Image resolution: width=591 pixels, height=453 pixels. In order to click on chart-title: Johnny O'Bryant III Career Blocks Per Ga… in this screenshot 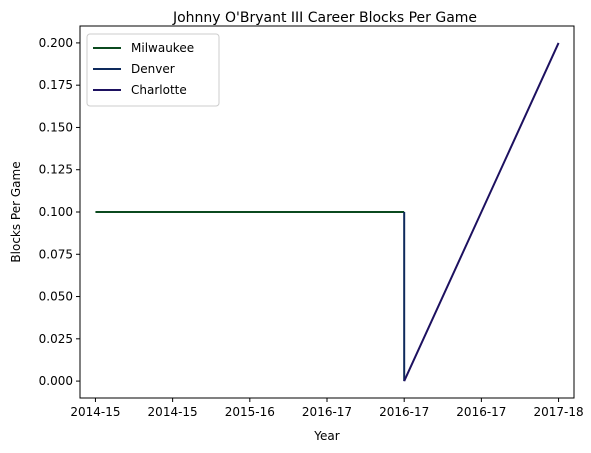, I will do `click(324, 18)`.